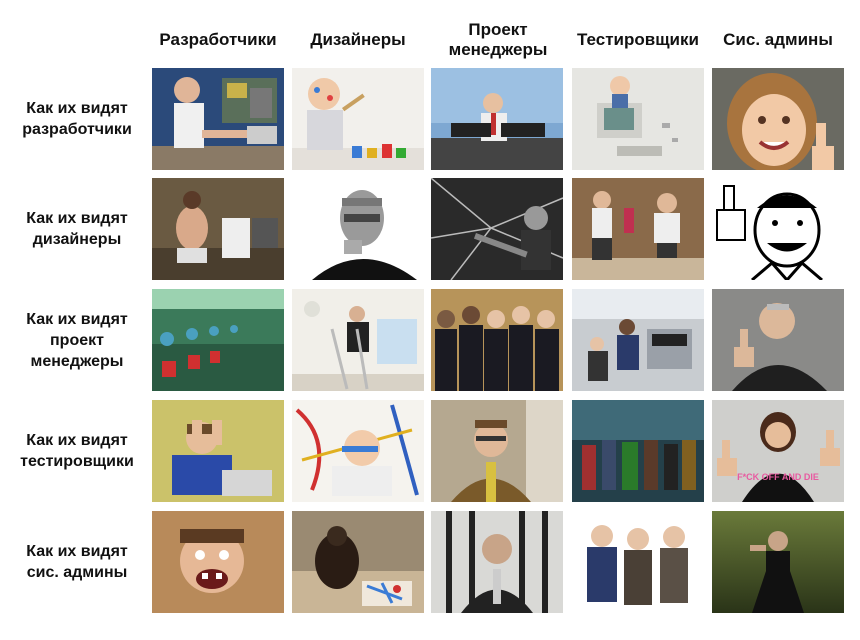 This screenshot has width=860, height=640. I want to click on photo-developer-at-workbench, so click(218, 119).